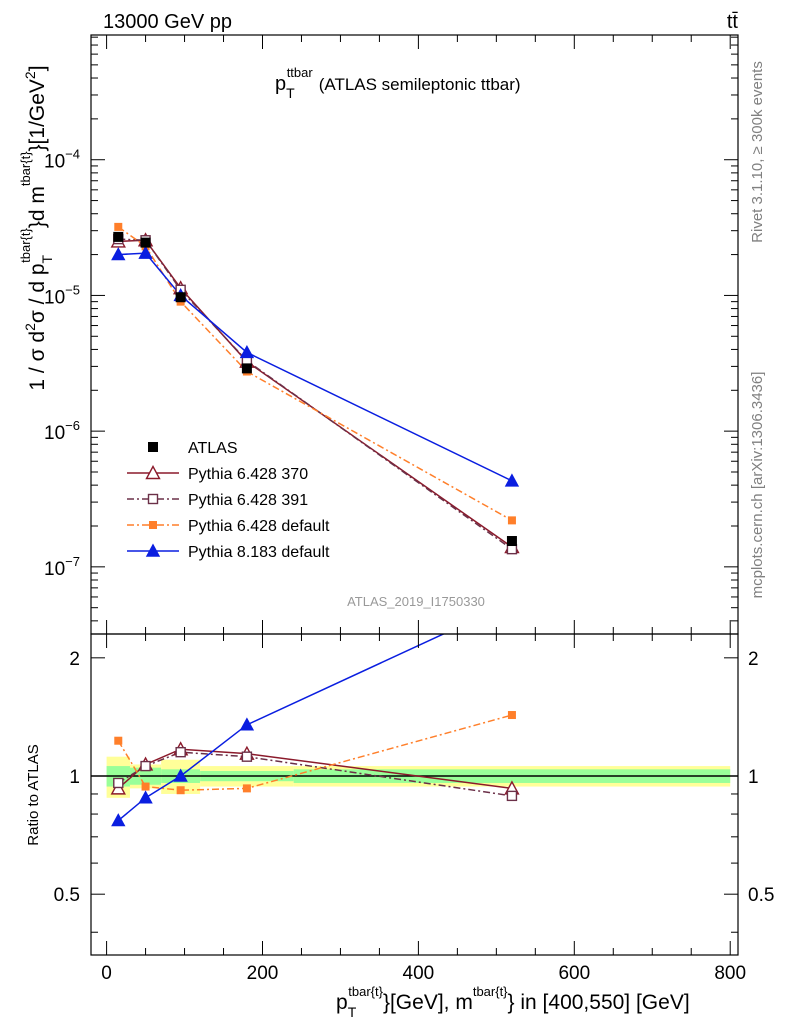 Image resolution: width=786 pixels, height=1024 pixels. Describe the element at coordinates (315, 711) in the screenshot. I see `ratio-series-group` at that location.